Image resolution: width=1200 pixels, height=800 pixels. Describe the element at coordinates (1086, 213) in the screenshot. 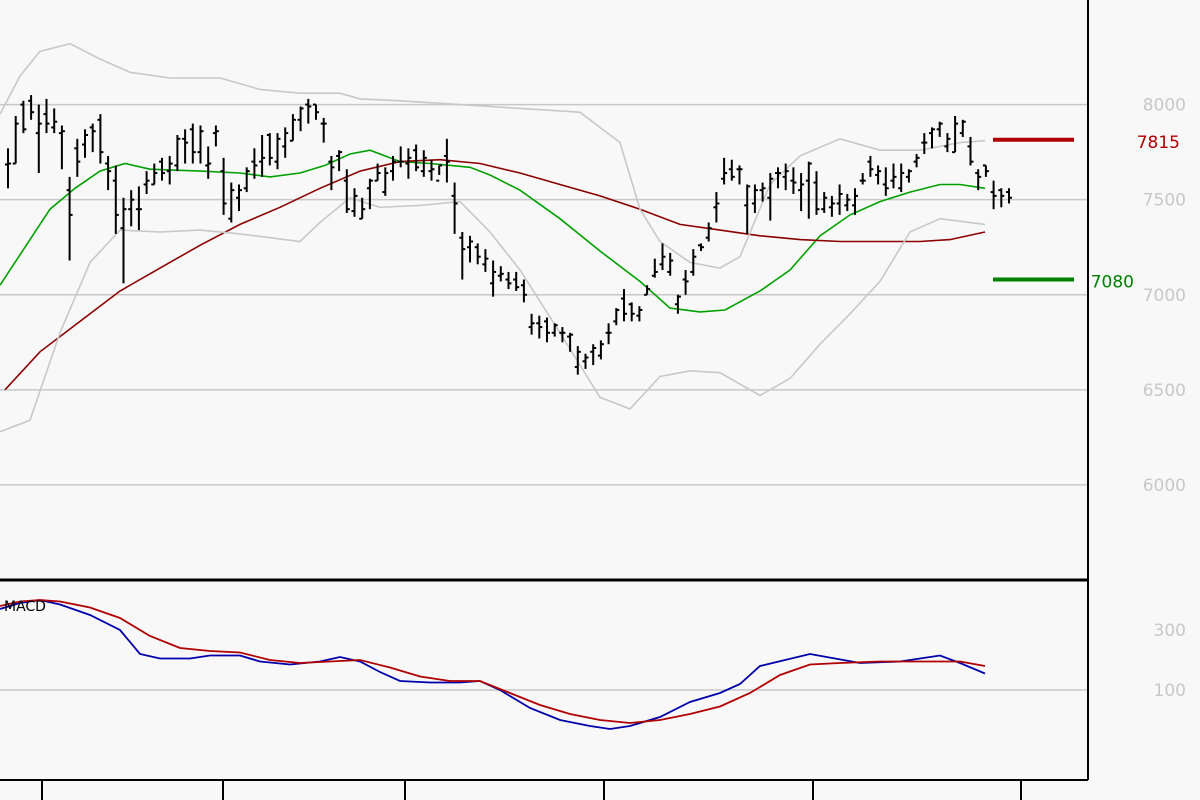

I see `price-level-markers: 7815 7080` at that location.